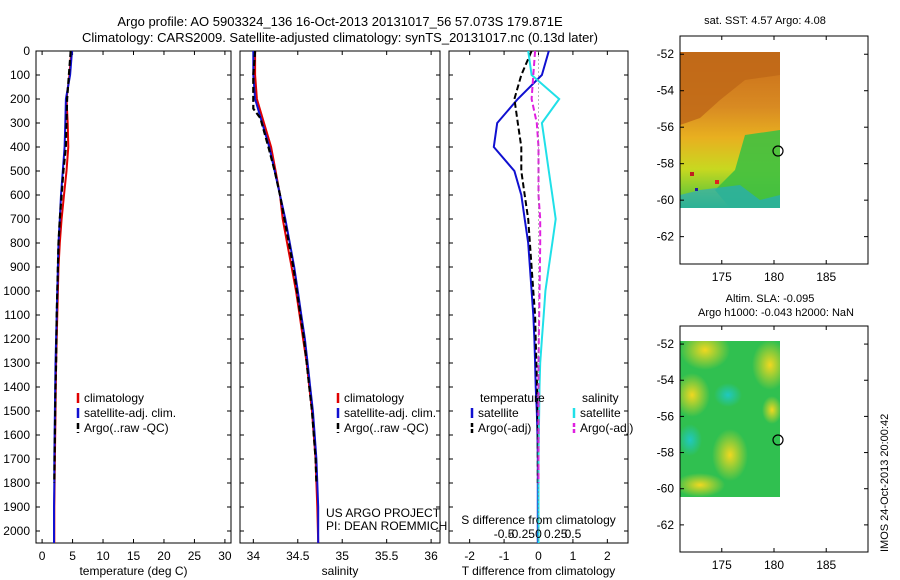 Image resolution: width=900 pixels, height=580 pixels. Describe the element at coordinates (666, 344) in the screenshot. I see `sla_map-y-tick-label: -52` at that location.